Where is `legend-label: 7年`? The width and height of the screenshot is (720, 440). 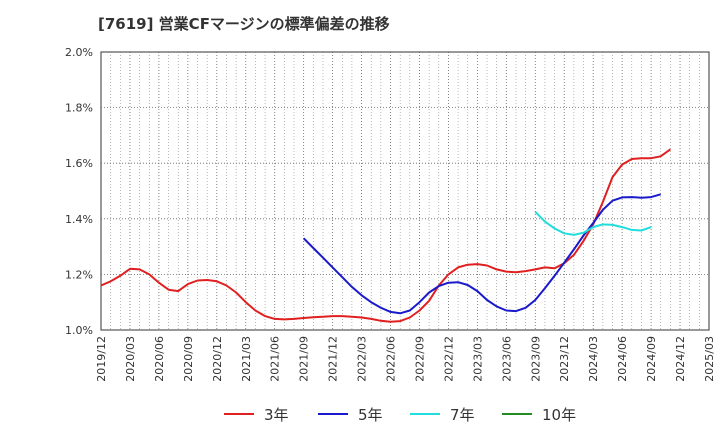
legend-label: 7年 is located at coordinates (462, 415).